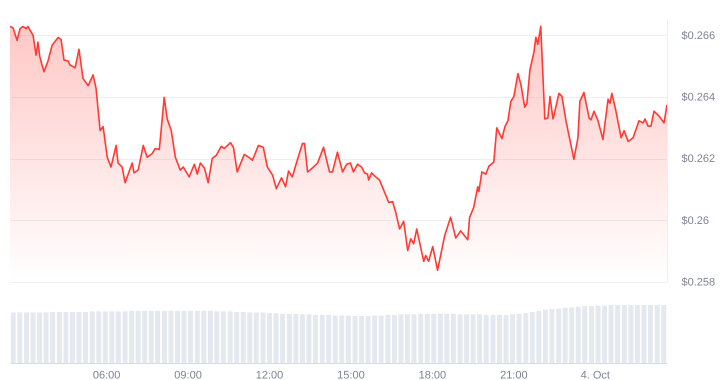 The image size is (720, 380). What do you see at coordinates (595, 375) in the screenshot?
I see `x-tick-label: 4. Oct` at bounding box center [595, 375].